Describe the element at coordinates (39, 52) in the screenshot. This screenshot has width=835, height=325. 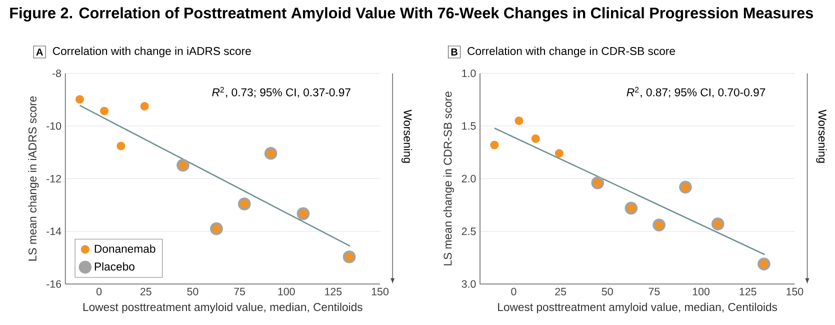
I see `text: A` at that location.